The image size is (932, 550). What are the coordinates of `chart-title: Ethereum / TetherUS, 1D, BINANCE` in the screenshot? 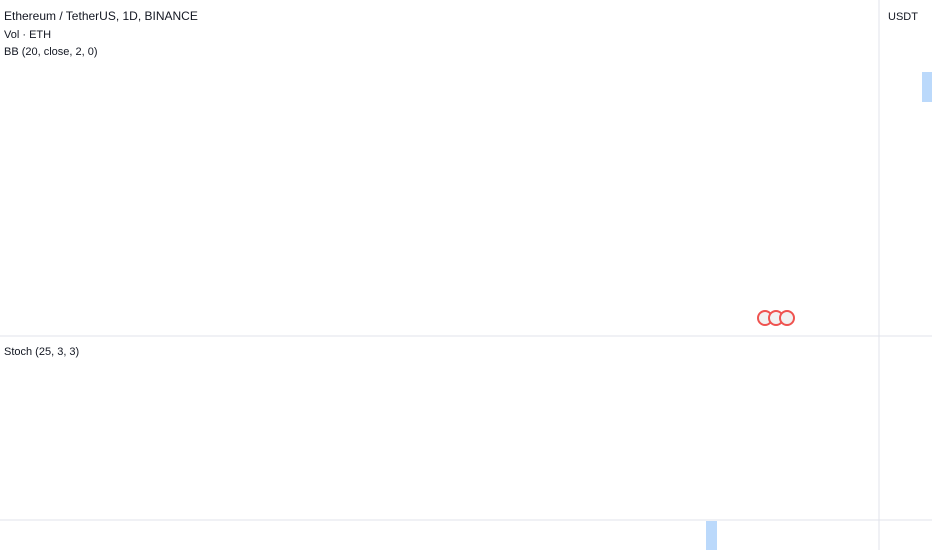 It's located at (101, 16).